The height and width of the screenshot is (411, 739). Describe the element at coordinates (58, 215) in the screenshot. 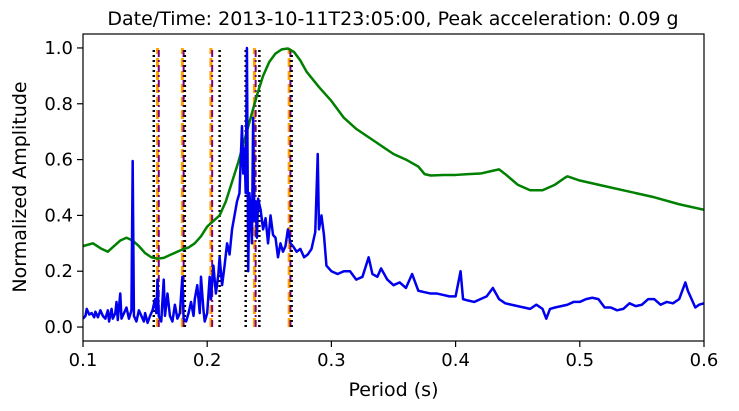

I see `y-tick-label: 0.4` at that location.